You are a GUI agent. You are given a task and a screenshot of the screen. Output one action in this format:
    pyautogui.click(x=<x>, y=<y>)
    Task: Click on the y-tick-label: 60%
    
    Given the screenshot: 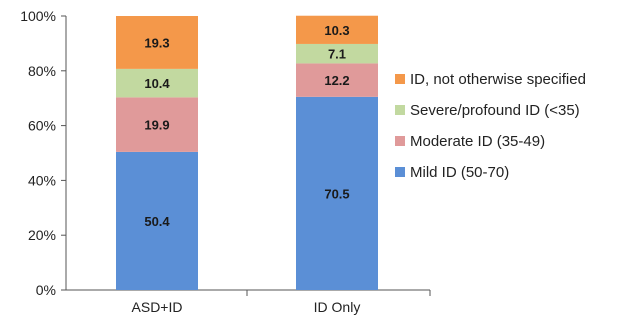 What is the action you would take?
    pyautogui.click(x=42, y=126)
    